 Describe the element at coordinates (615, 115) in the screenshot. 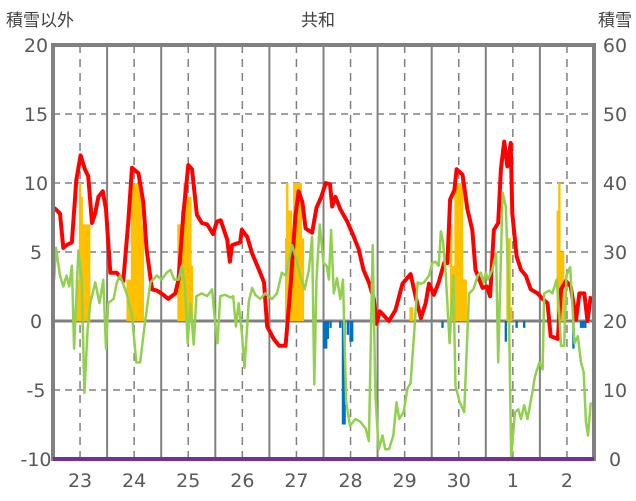

I see `y2-tick-label: 50` at that location.